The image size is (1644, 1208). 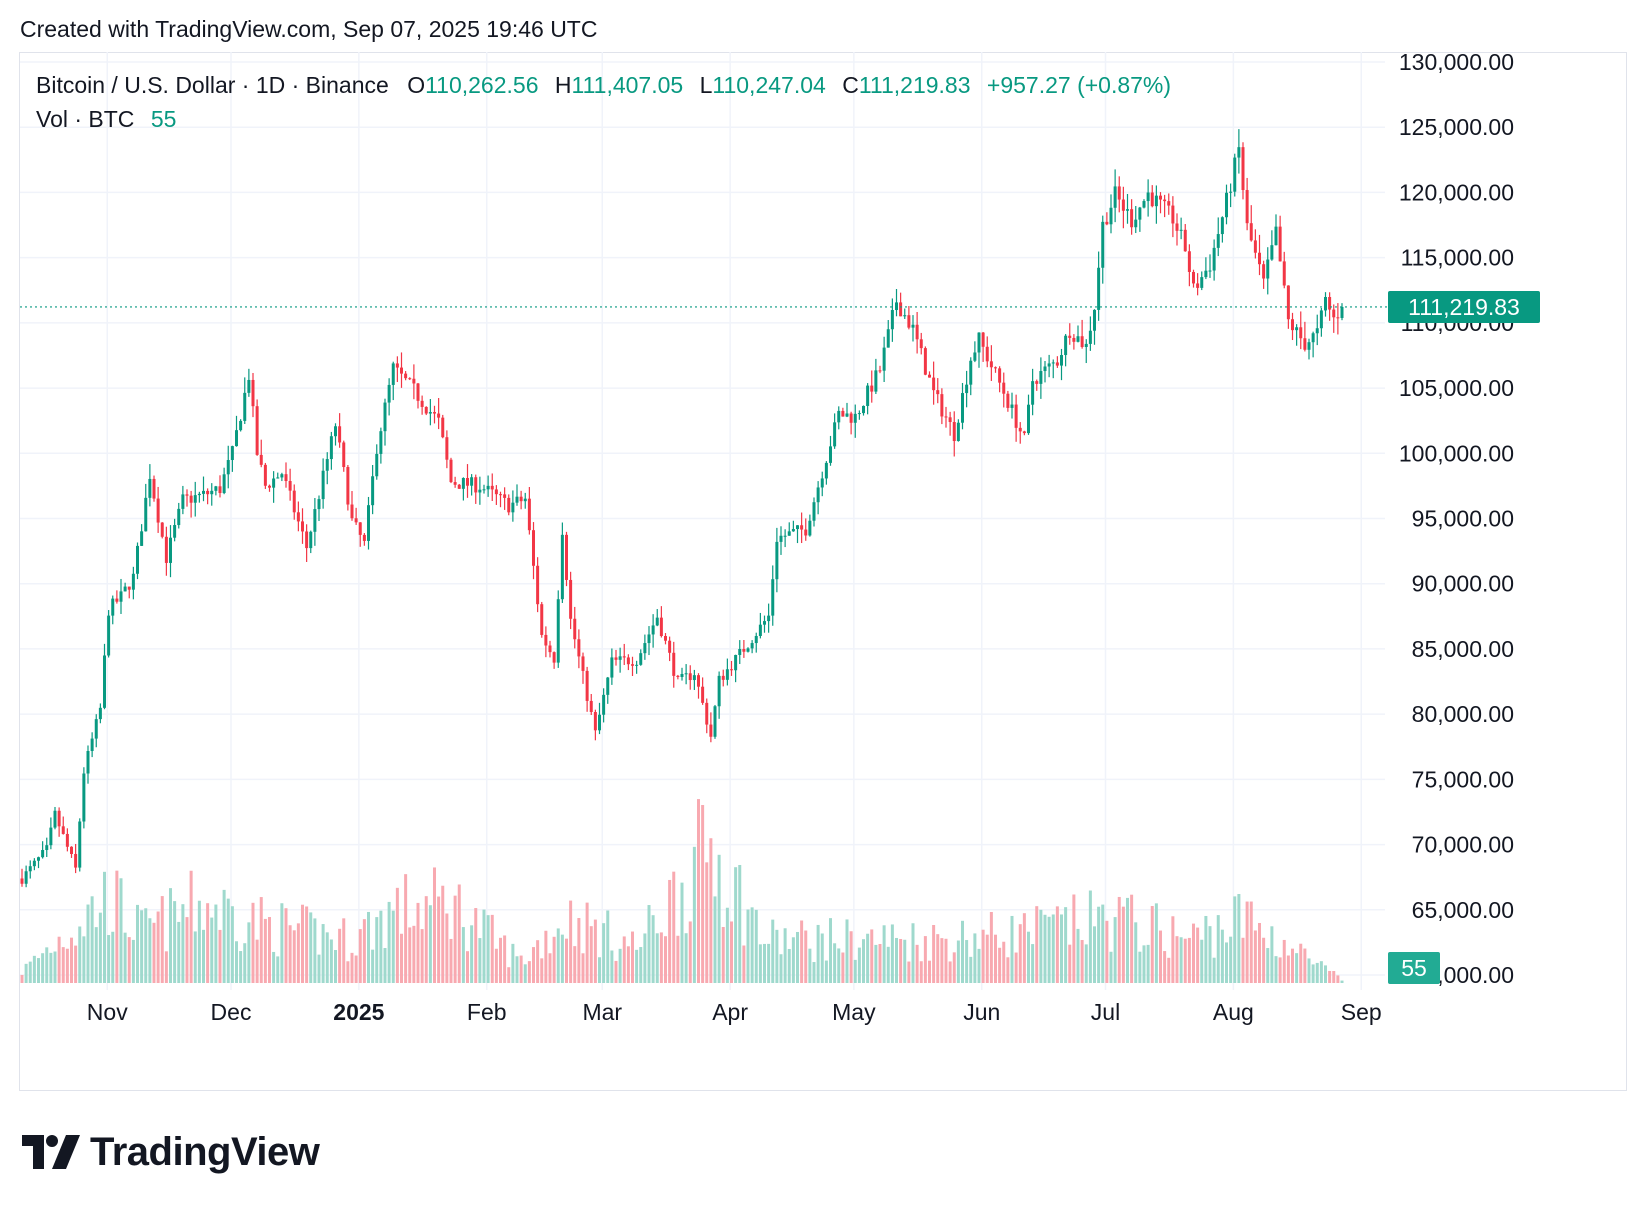 What do you see at coordinates (163, 119) in the screenshot?
I see `volume-value: 55` at bounding box center [163, 119].